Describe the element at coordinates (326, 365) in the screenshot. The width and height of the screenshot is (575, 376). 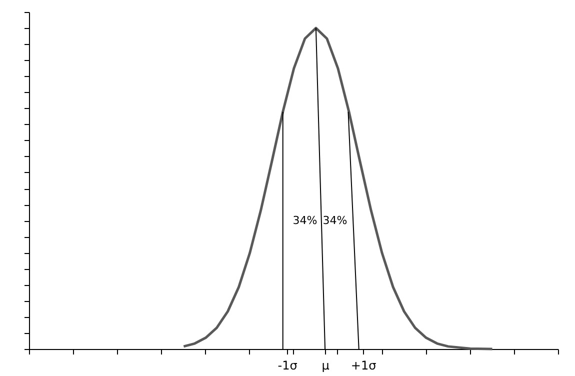
I see `x-tick-label: μ` at that location.